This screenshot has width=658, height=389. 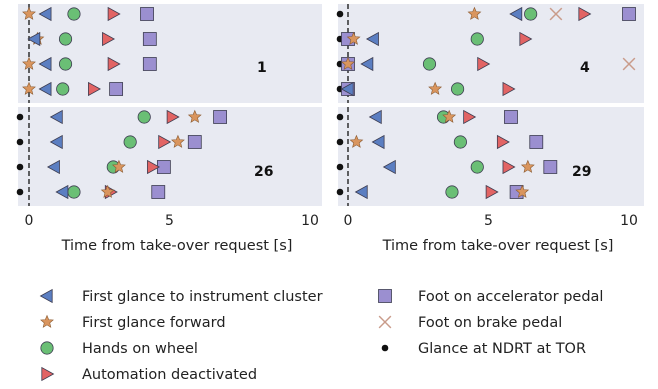 I want to click on panel-background, so click(x=491, y=53).